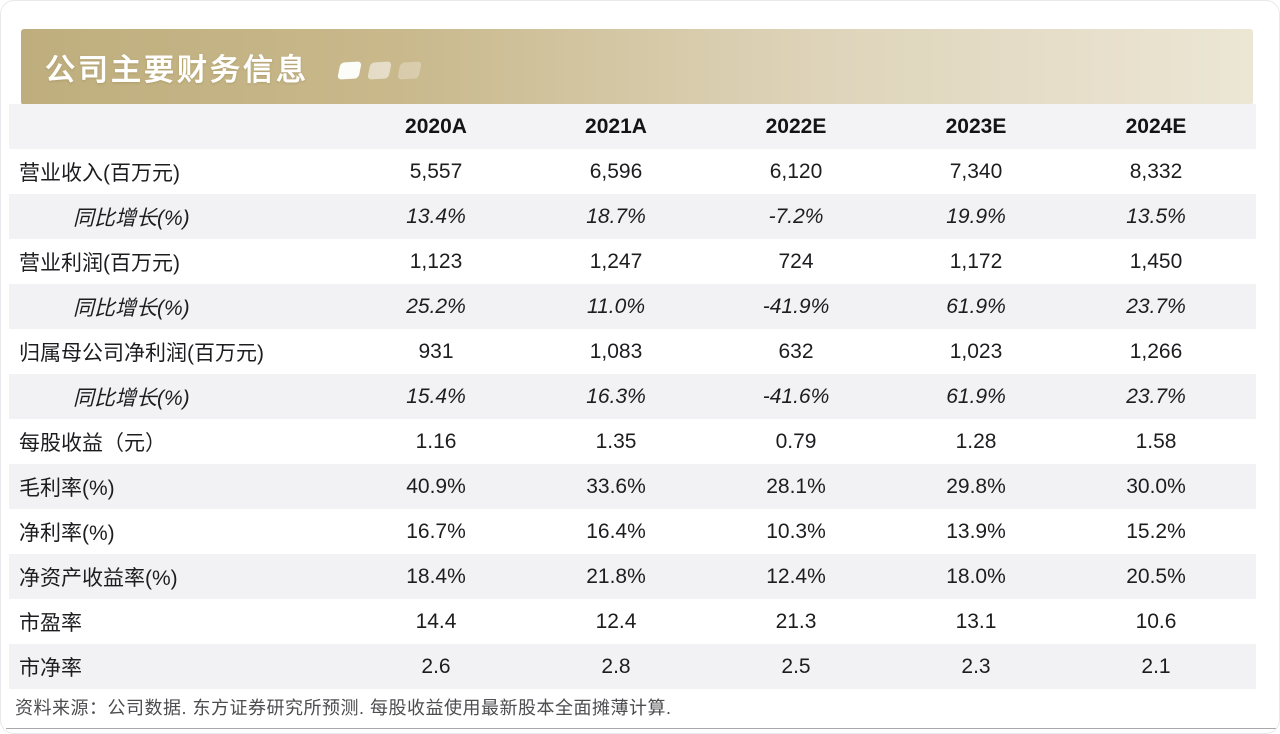  Describe the element at coordinates (436, 171) in the screenshot. I see `cell-value: 5,557` at that location.